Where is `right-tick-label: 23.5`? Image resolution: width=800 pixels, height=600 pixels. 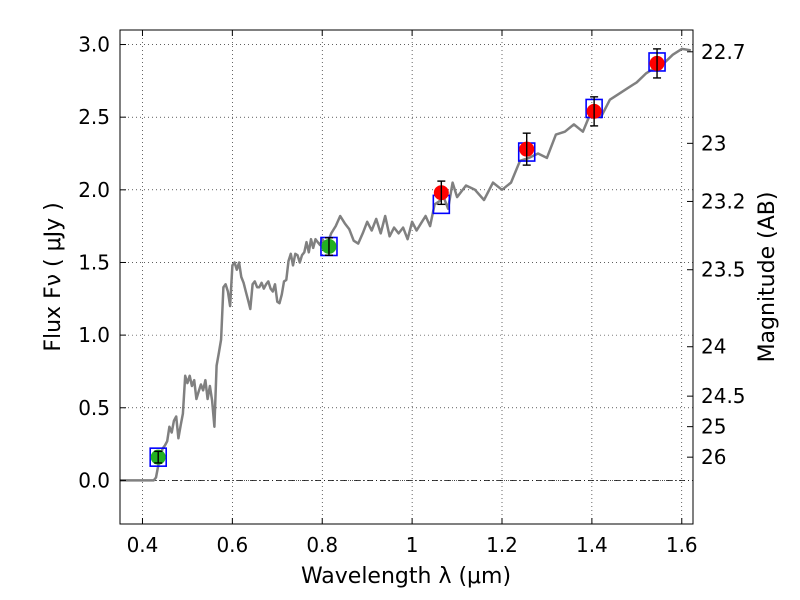 right-tick-label: 23.5 is located at coordinates (723, 270).